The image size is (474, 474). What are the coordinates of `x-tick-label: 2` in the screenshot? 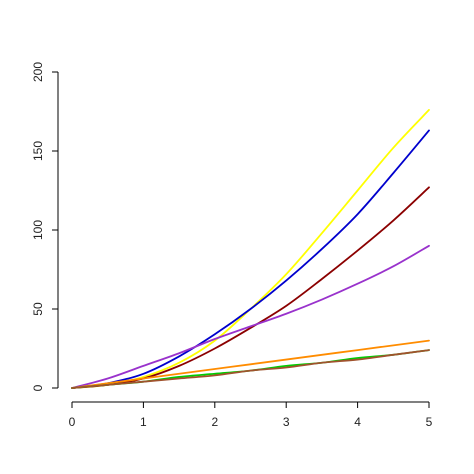 It's located at (214, 422).